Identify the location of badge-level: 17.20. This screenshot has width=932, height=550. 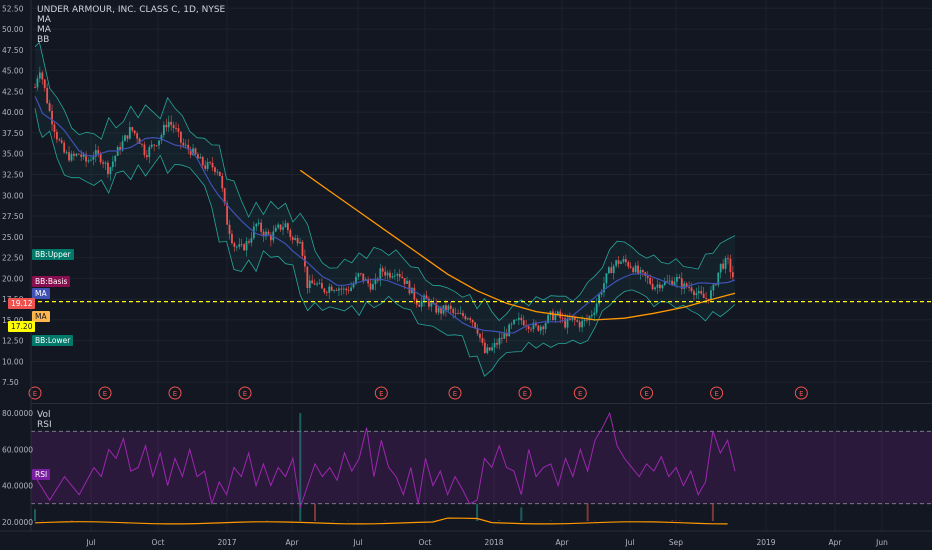
(22, 326).